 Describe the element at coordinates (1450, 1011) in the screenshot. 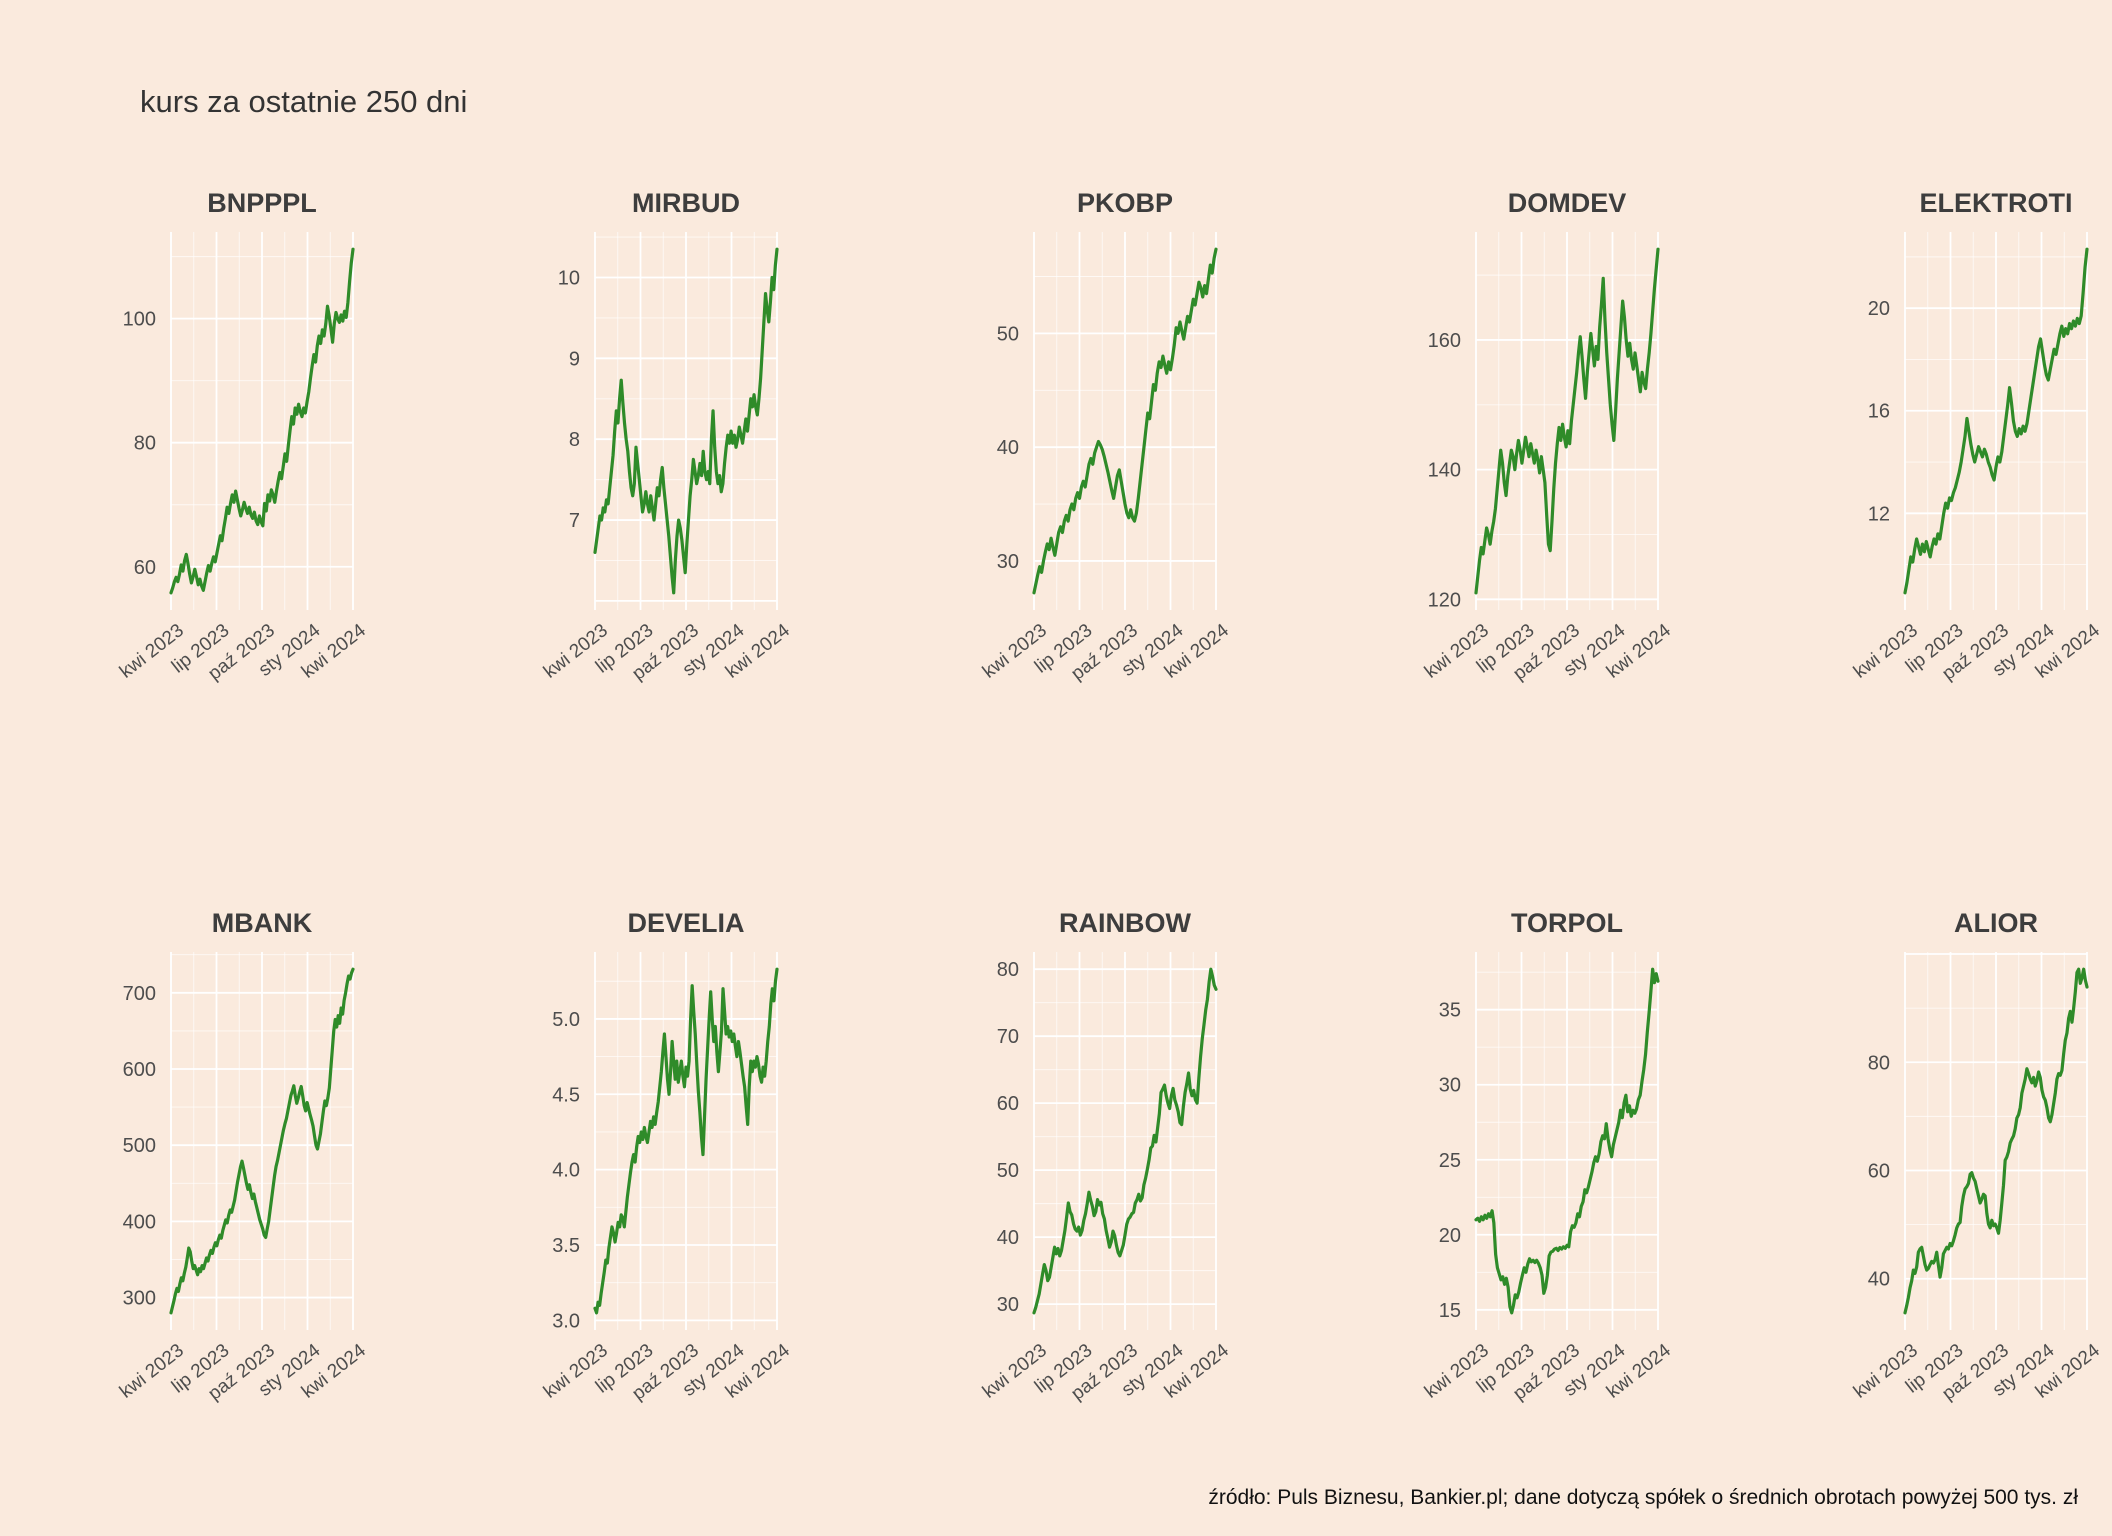

I see `y-axis-label: 35` at that location.